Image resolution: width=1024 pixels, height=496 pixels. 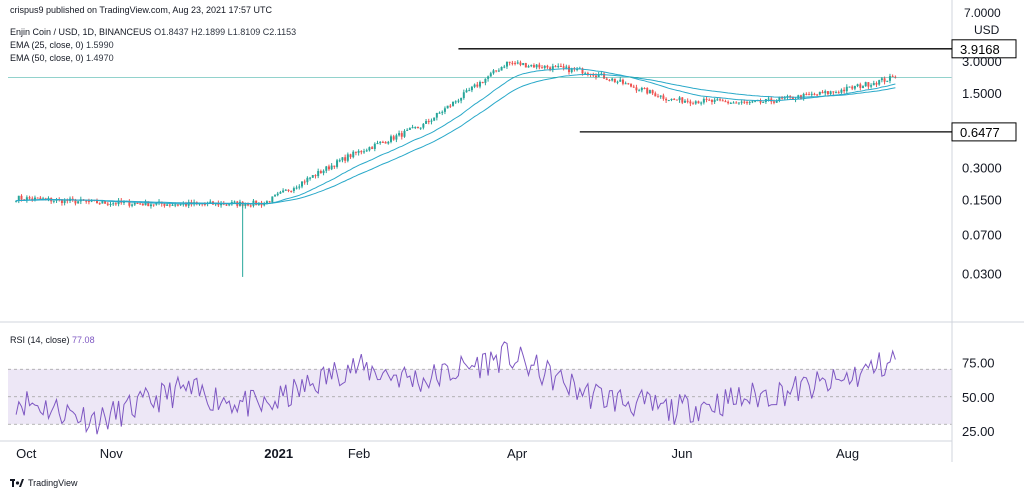 I want to click on ema50-value: 1.4970, so click(x=100, y=58).